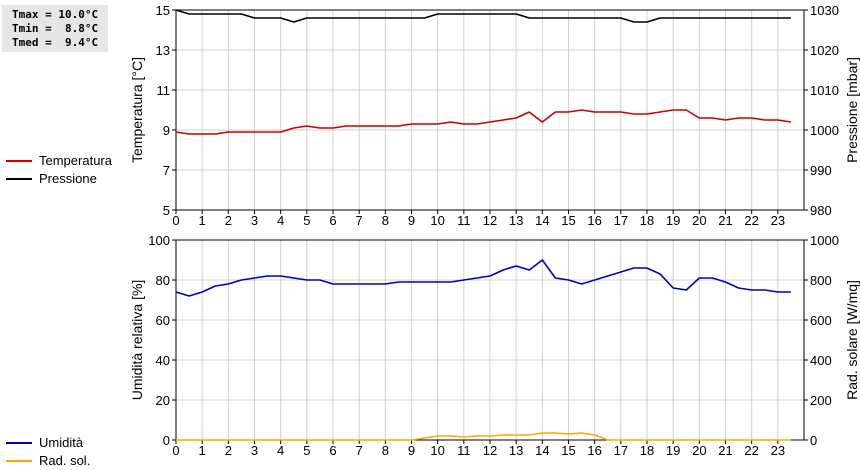 The height and width of the screenshot is (470, 860). What do you see at coordinates (821, 170) in the screenshot?
I see `y-right-tick-label: 990` at bounding box center [821, 170].